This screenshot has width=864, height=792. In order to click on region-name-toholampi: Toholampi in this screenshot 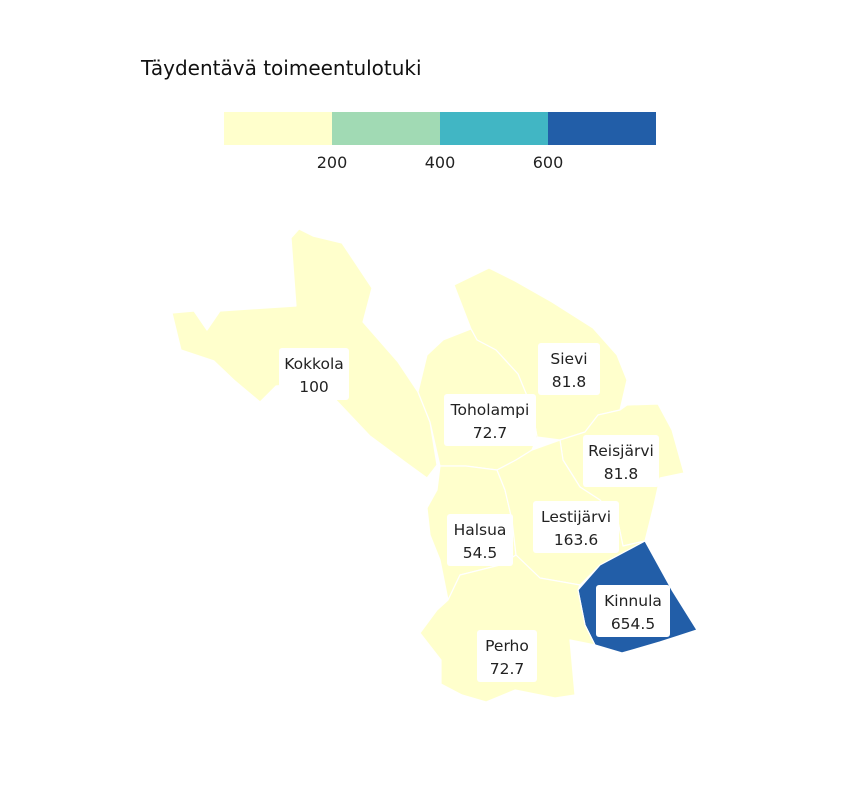, I will do `click(490, 410)`.